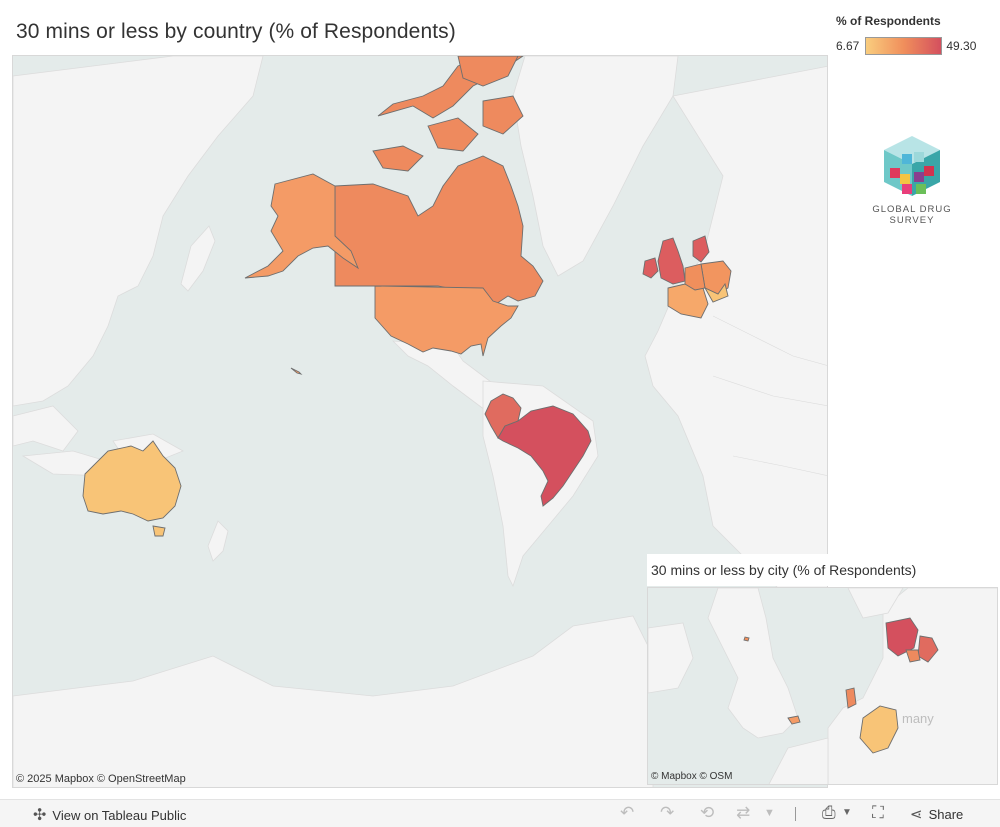 The image size is (1000, 827). What do you see at coordinates (794, 720) in the screenshot?
I see `region-uk-city` at bounding box center [794, 720].